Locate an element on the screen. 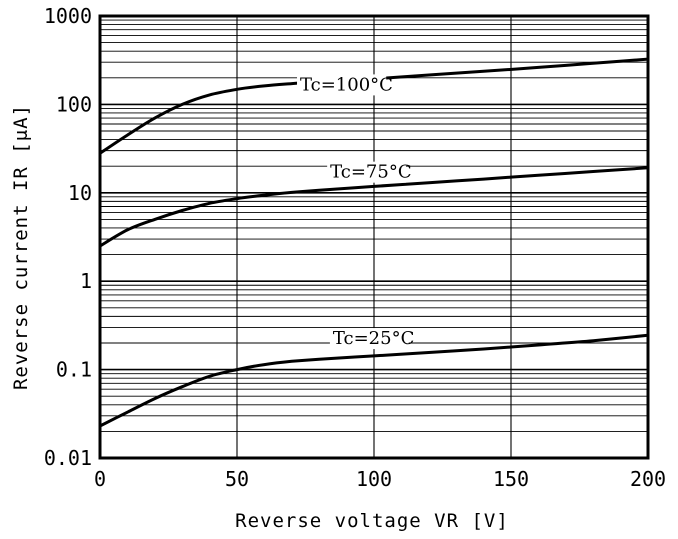  y-tick-label: 0.01 is located at coordinates (68, 458).